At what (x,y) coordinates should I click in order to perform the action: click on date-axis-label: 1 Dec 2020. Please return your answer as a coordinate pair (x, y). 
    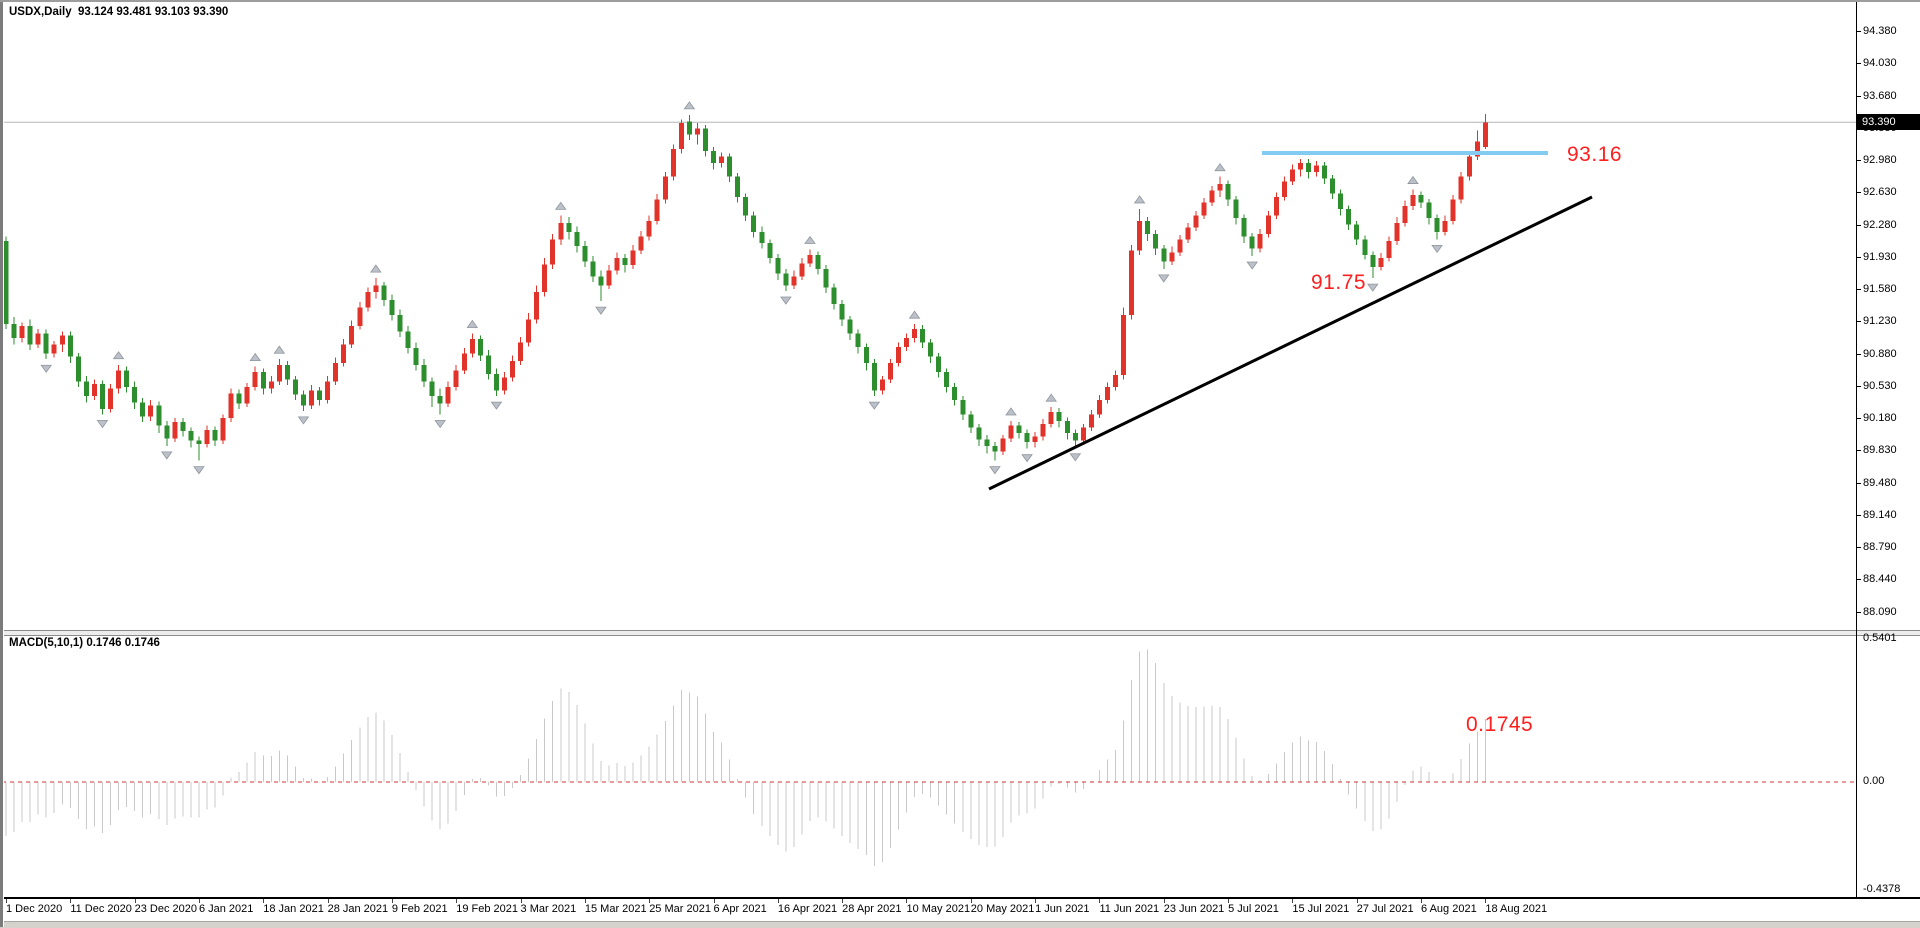
    Looking at the image, I should click on (34, 909).